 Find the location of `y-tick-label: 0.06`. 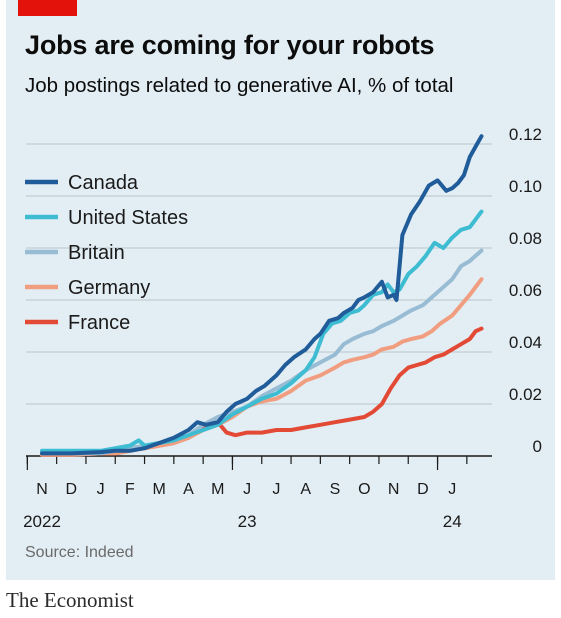

y-tick-label: 0.06 is located at coordinates (525, 290).